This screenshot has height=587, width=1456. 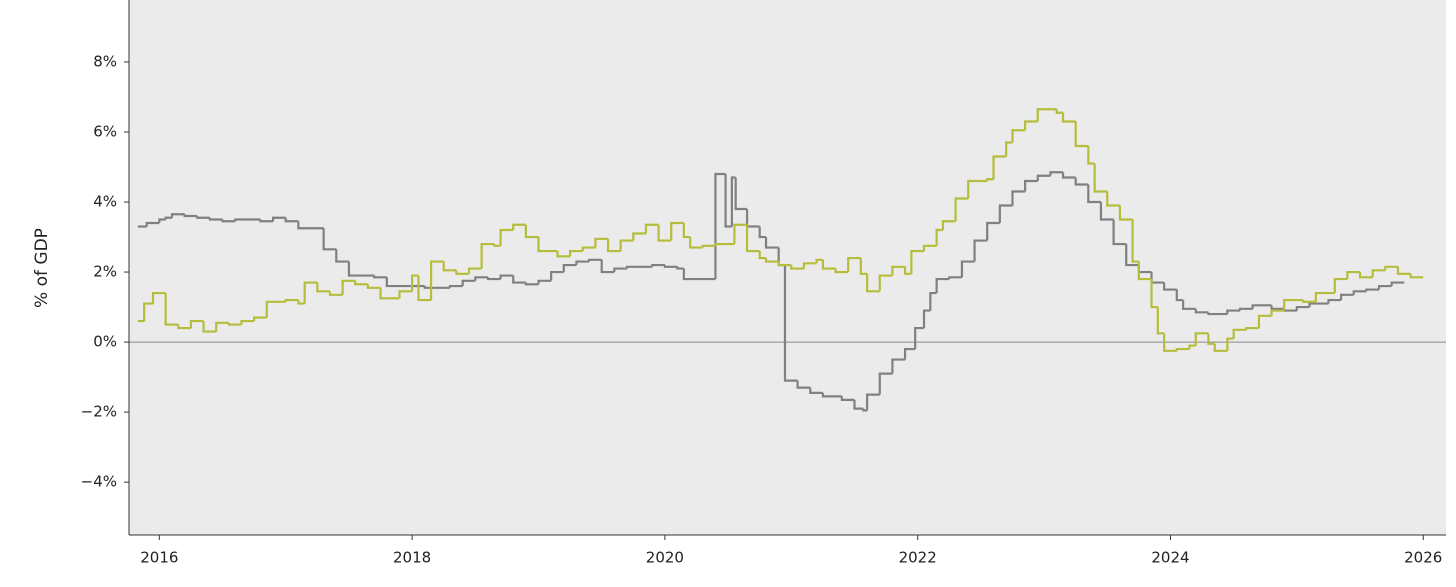 I want to click on x-tick-label: 2020, so click(x=665, y=558).